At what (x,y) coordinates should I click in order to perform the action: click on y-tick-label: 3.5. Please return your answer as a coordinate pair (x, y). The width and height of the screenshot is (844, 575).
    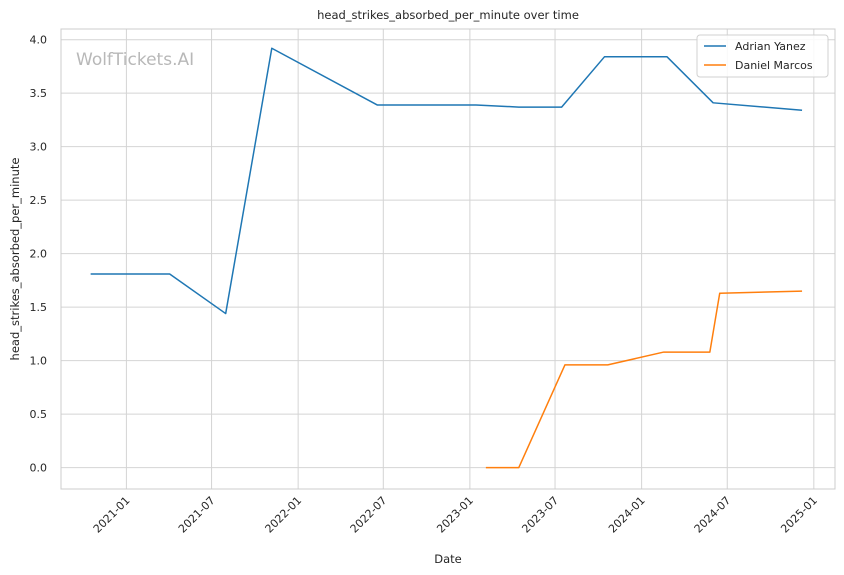
    Looking at the image, I should click on (39, 93).